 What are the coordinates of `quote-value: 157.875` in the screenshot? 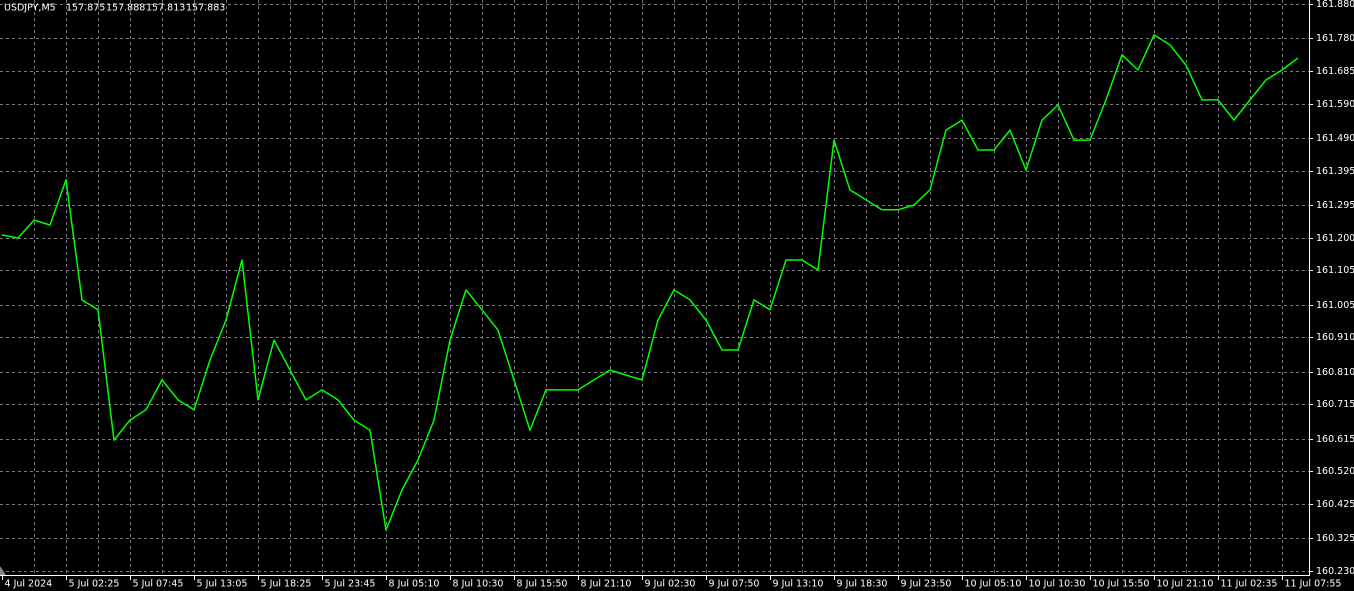 It's located at (85, 8).